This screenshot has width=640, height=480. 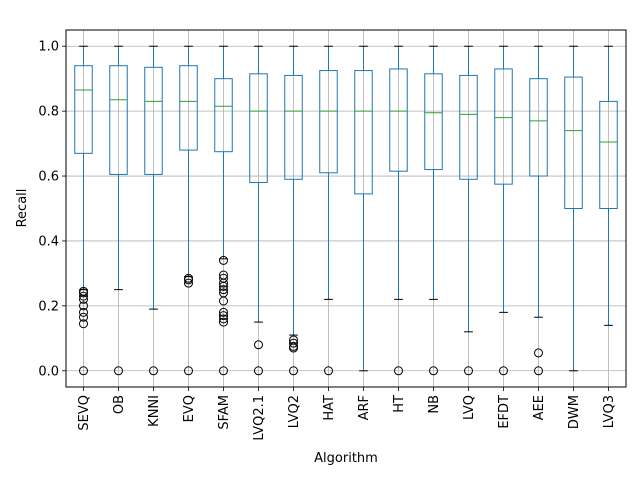 I want to click on box-lvq3, so click(x=608, y=185).